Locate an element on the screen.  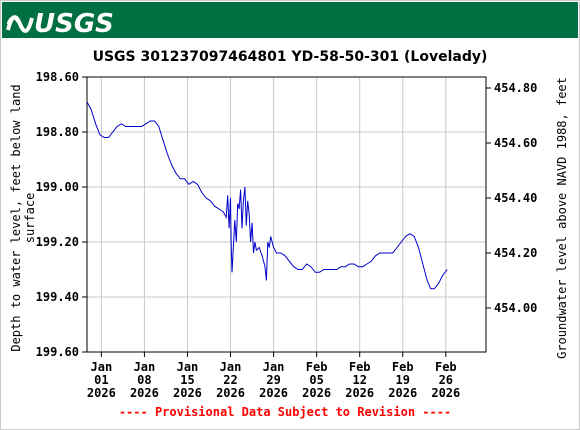
right-tick-label: 454.60 is located at coordinates (515, 143).